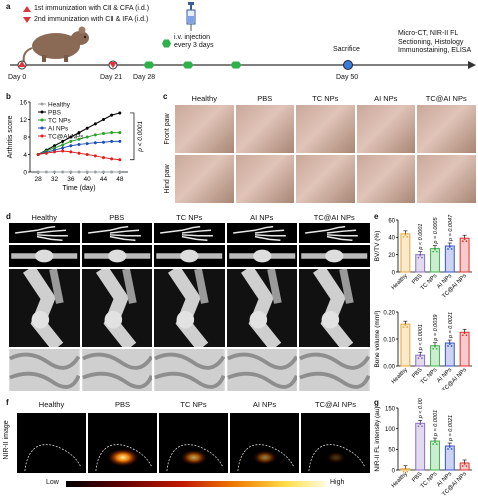  I want to click on p-value-label: p = 0.0047, so click(451, 228).